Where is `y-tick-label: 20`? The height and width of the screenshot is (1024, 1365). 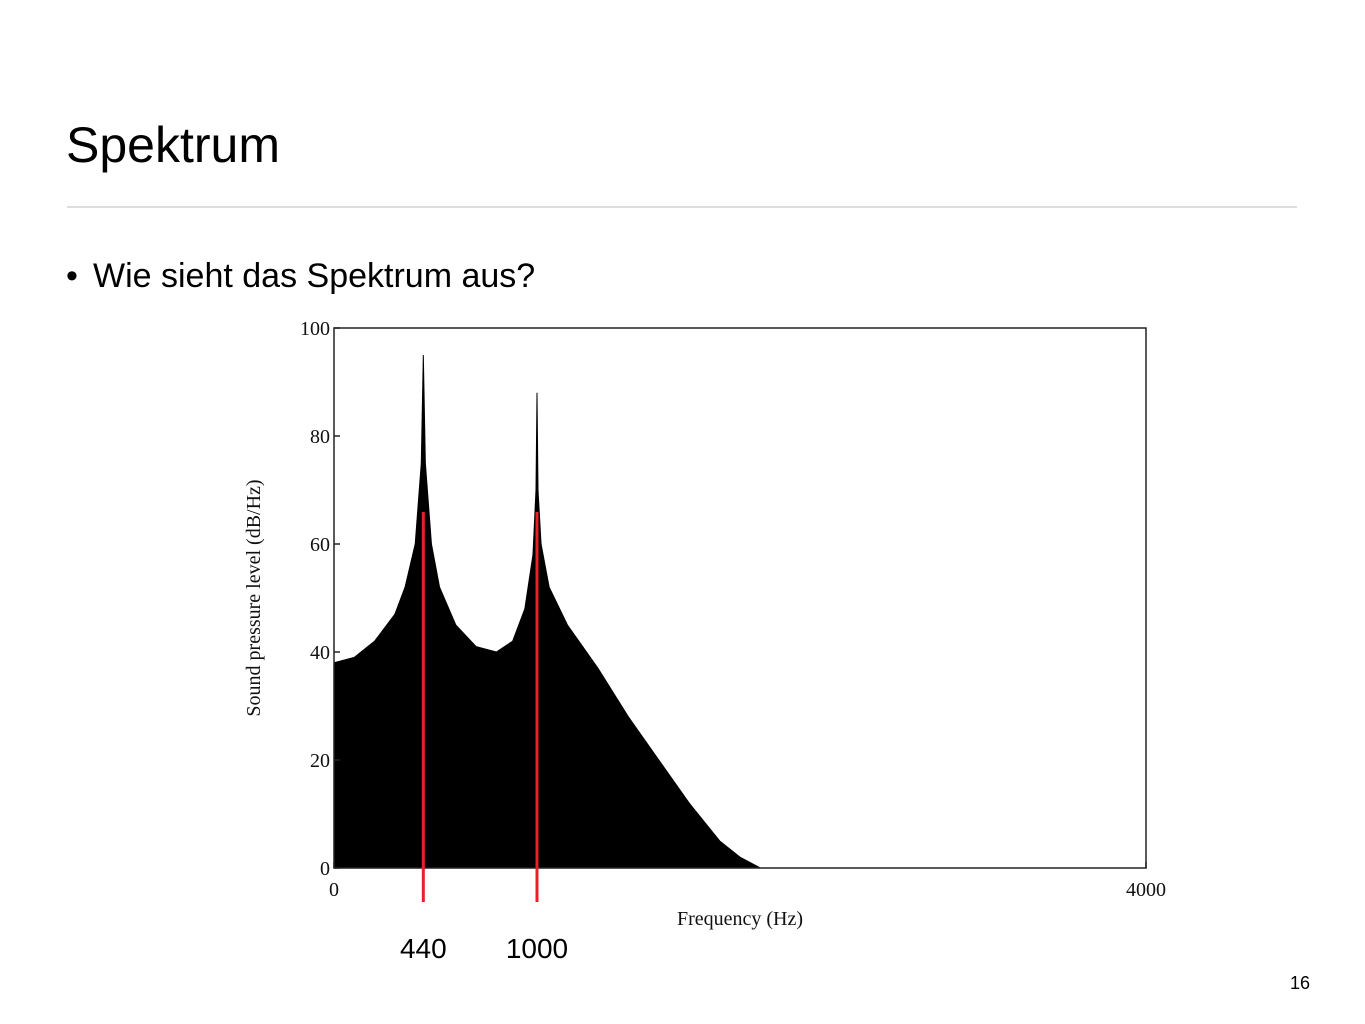
y-tick-label: 20 is located at coordinates (320, 761).